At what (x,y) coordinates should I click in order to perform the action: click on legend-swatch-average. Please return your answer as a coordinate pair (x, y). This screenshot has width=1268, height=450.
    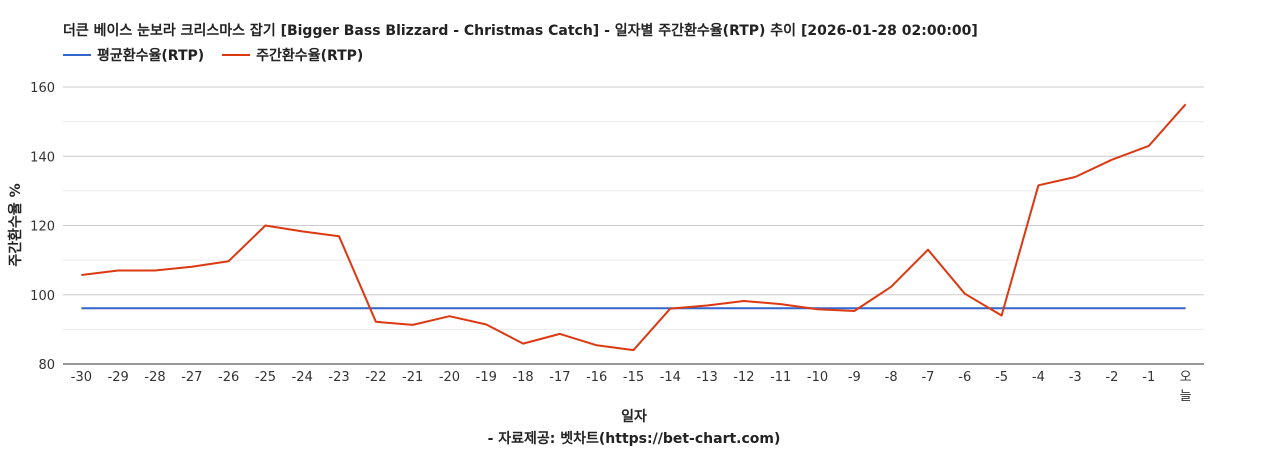
    Looking at the image, I should click on (77, 55).